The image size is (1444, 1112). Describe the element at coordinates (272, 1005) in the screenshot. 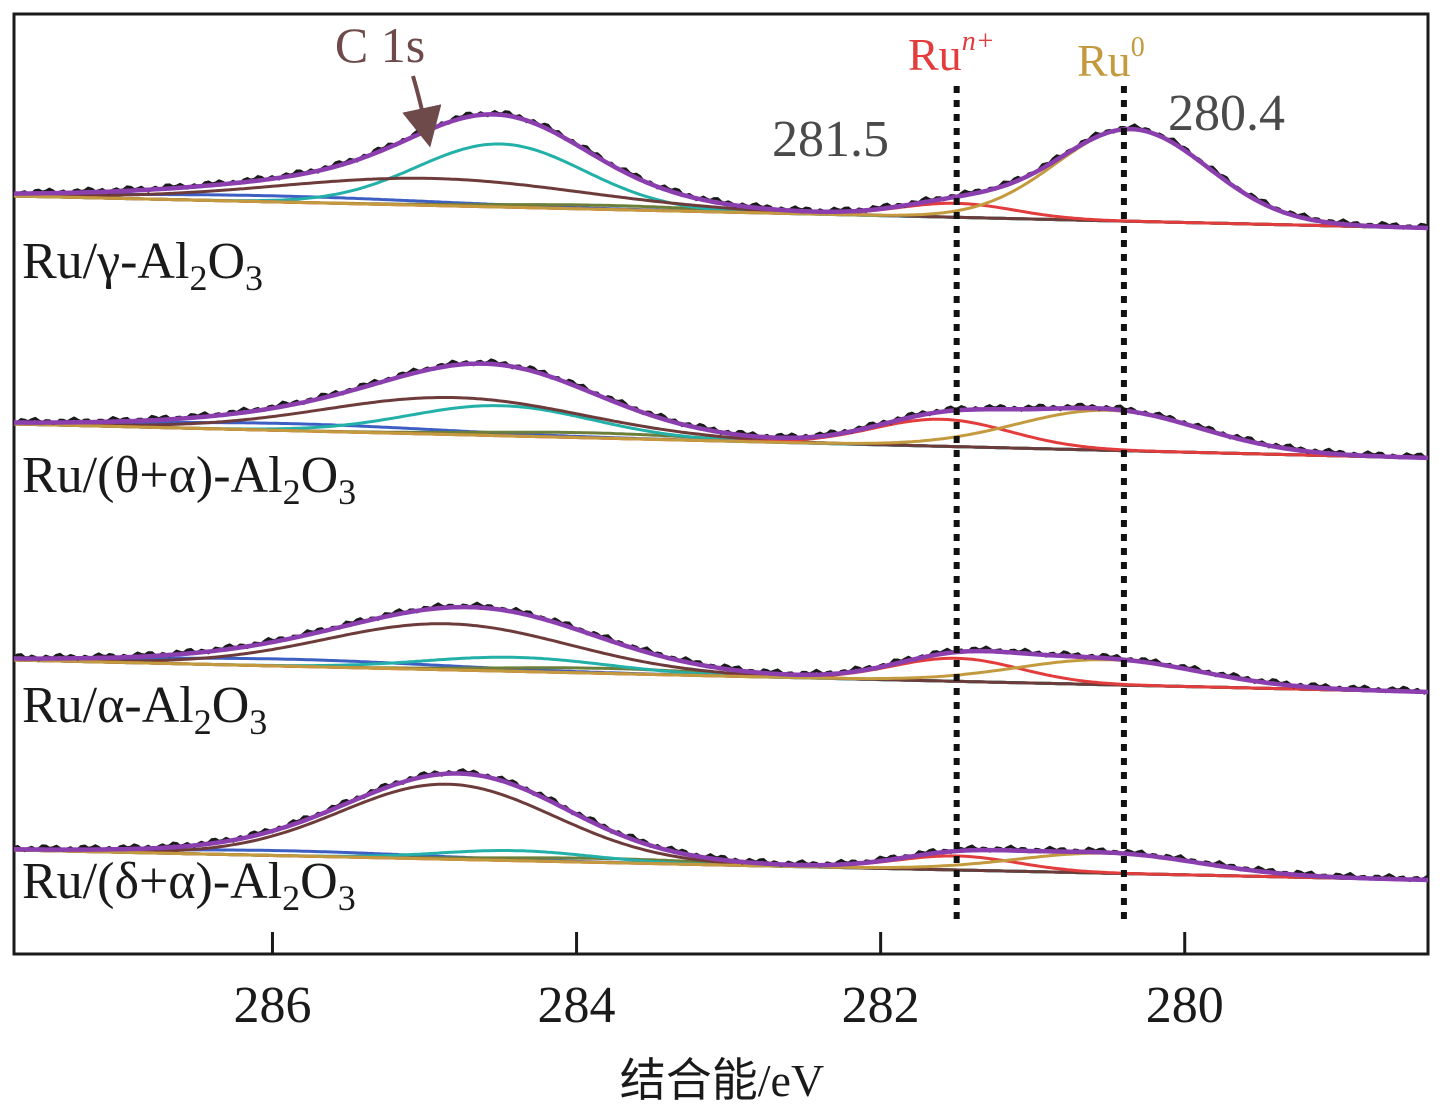

I see `x-tick-label-1: 286` at that location.